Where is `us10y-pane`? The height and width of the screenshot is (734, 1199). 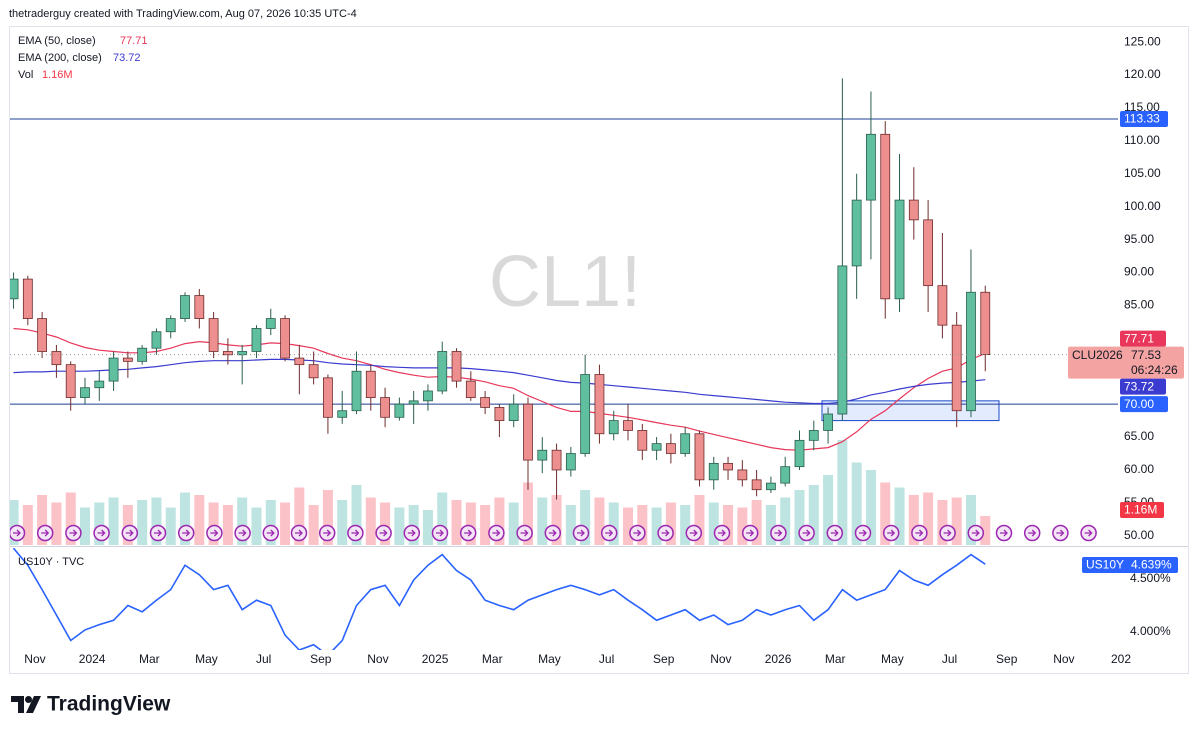 us10y-pane is located at coordinates (499, 599).